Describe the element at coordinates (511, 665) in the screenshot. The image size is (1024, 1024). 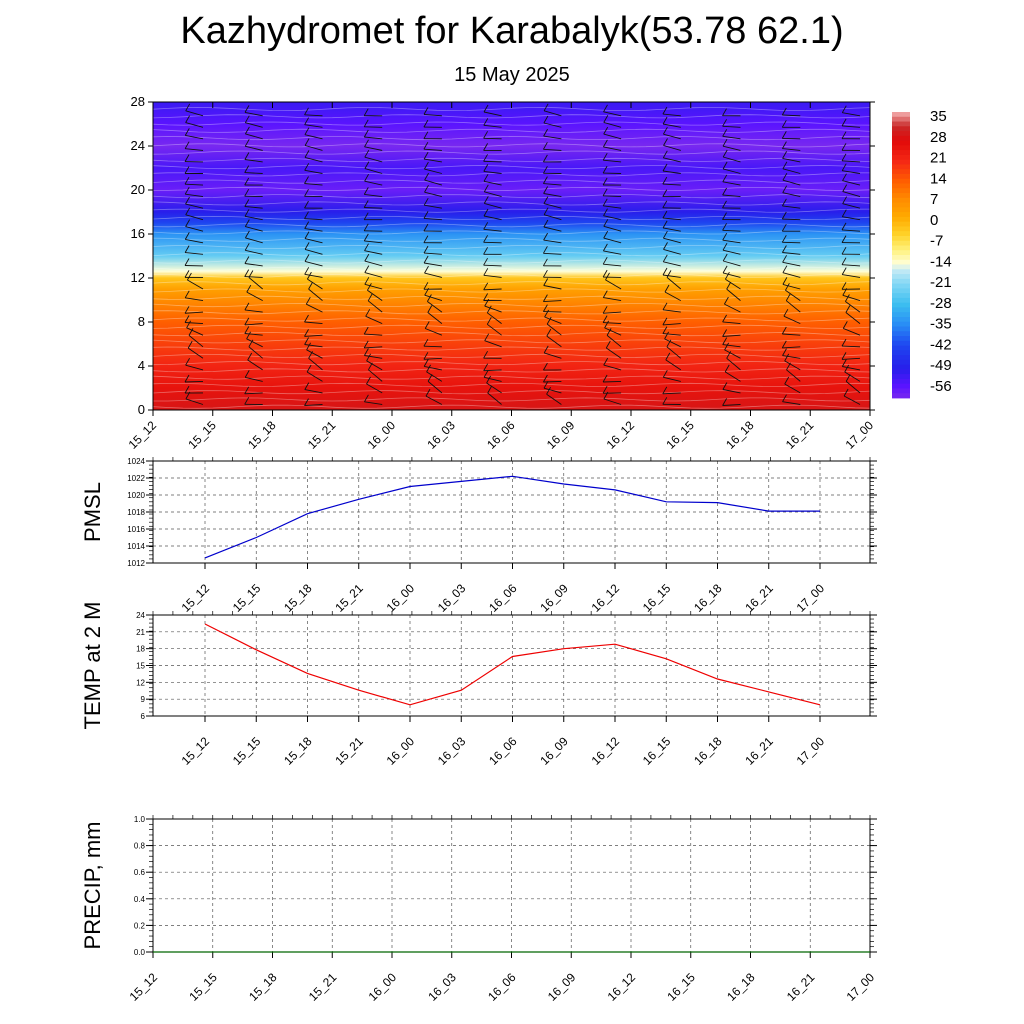
I see `panel-frame` at that location.